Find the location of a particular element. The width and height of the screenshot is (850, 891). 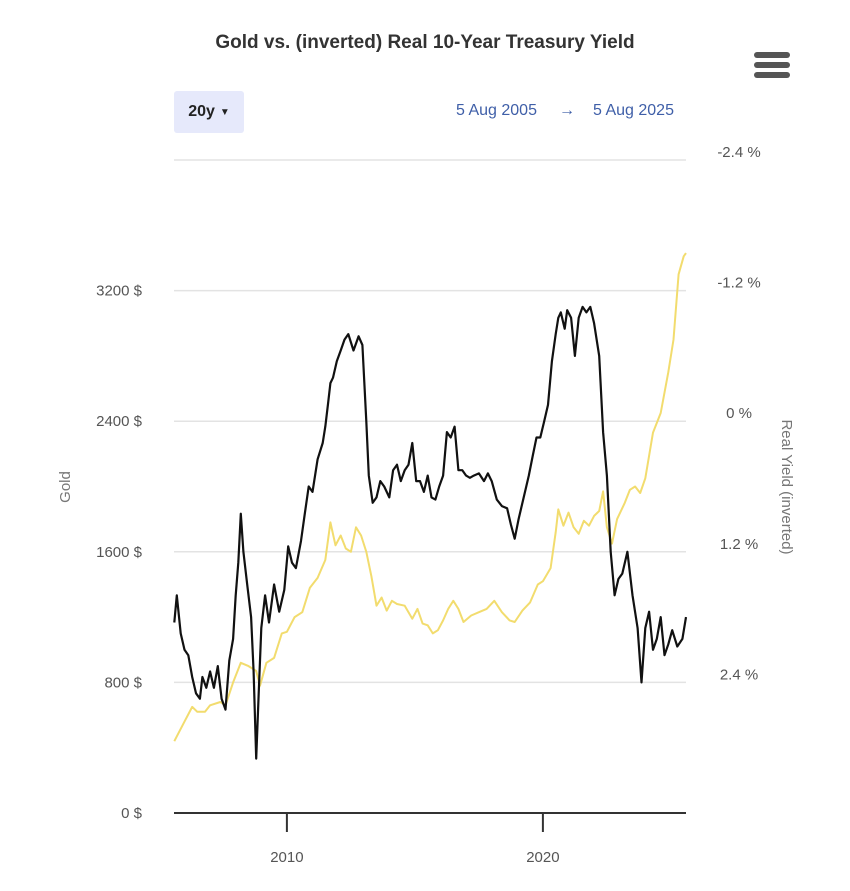

x-tick-label-2010: 2010 is located at coordinates (286, 857).